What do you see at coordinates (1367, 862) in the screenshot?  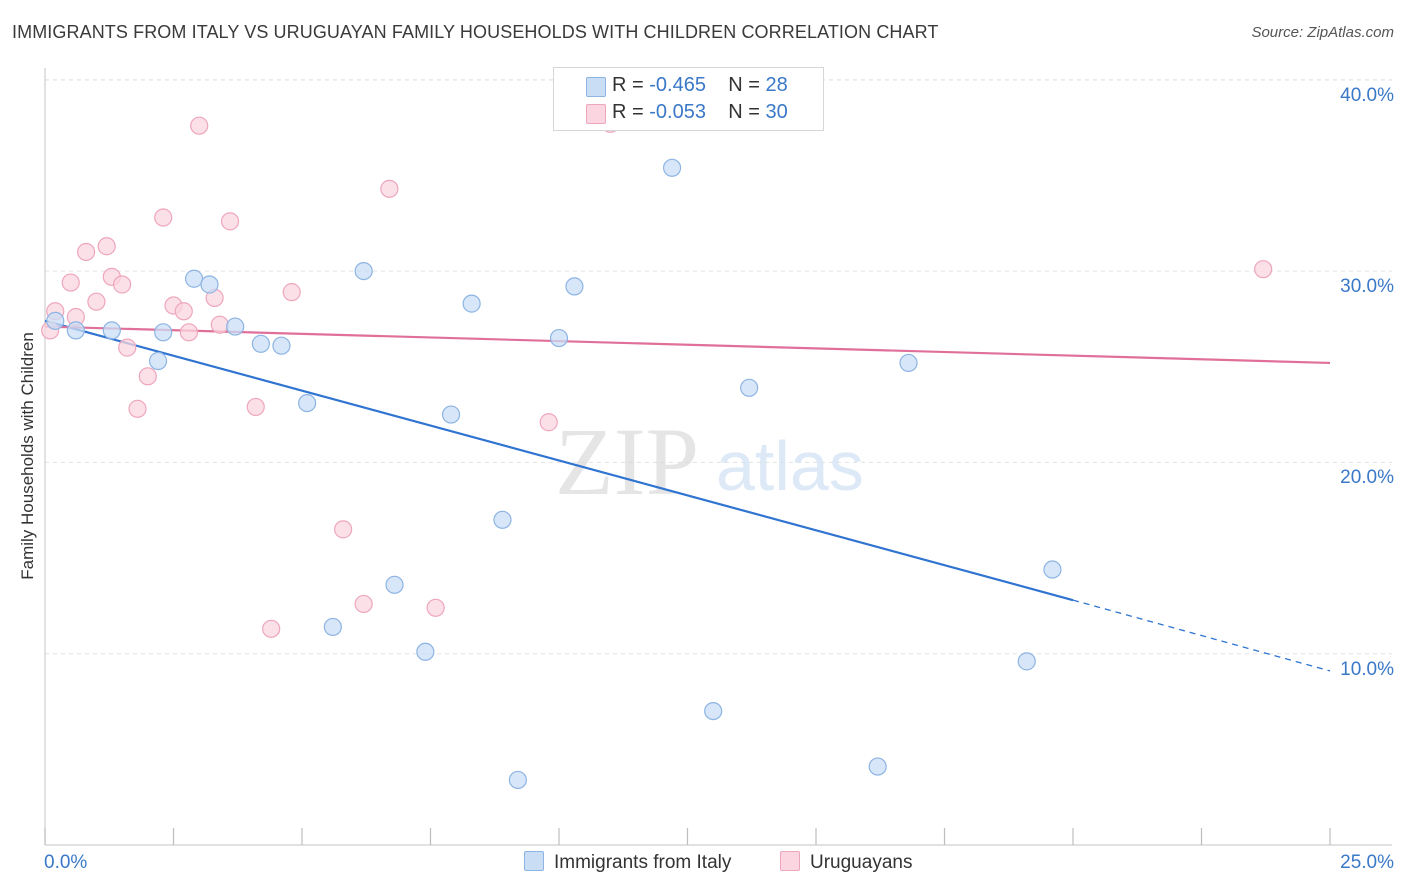 I see `x-tick-label-max: 25.0%` at bounding box center [1367, 862].